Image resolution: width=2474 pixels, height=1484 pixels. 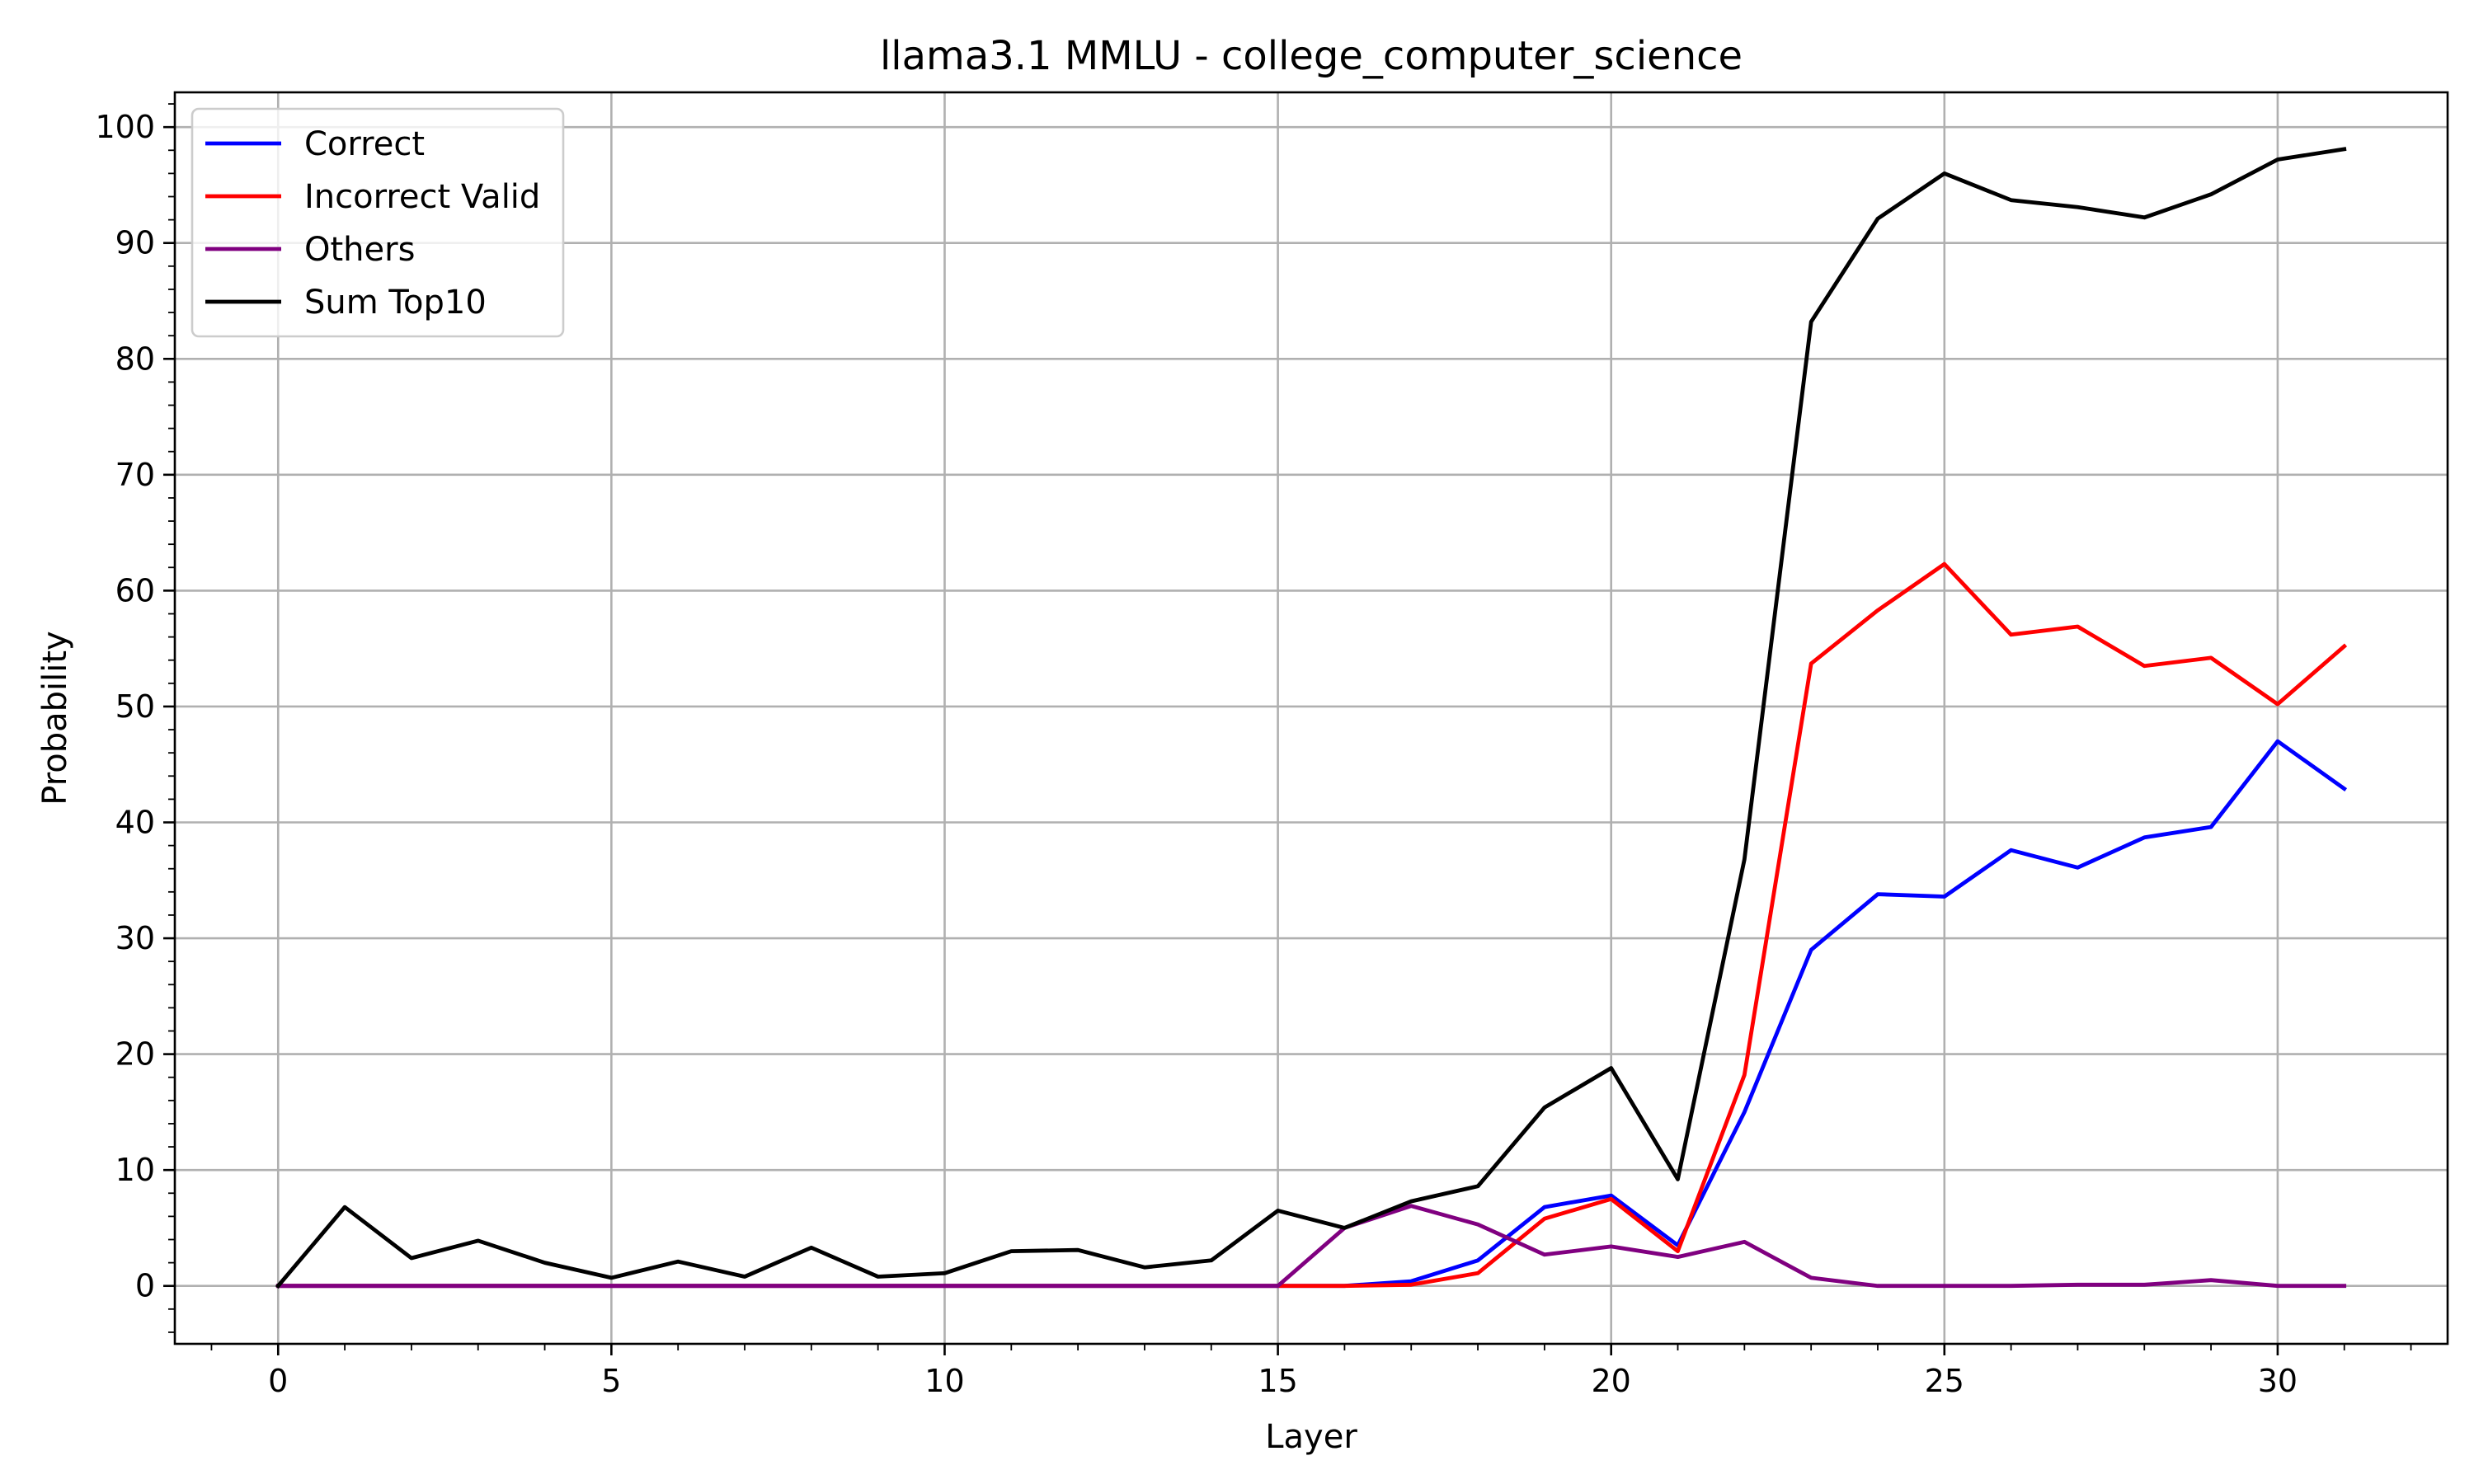 I want to click on x-tick-label: 10, so click(x=944, y=1381).